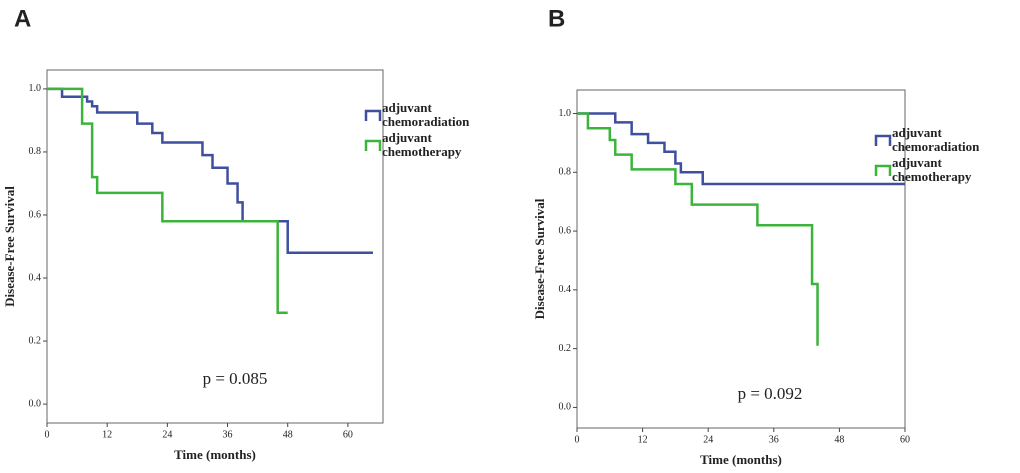 The width and height of the screenshot is (1020, 473). What do you see at coordinates (556, 18) in the screenshot?
I see `panel-label: B` at bounding box center [556, 18].